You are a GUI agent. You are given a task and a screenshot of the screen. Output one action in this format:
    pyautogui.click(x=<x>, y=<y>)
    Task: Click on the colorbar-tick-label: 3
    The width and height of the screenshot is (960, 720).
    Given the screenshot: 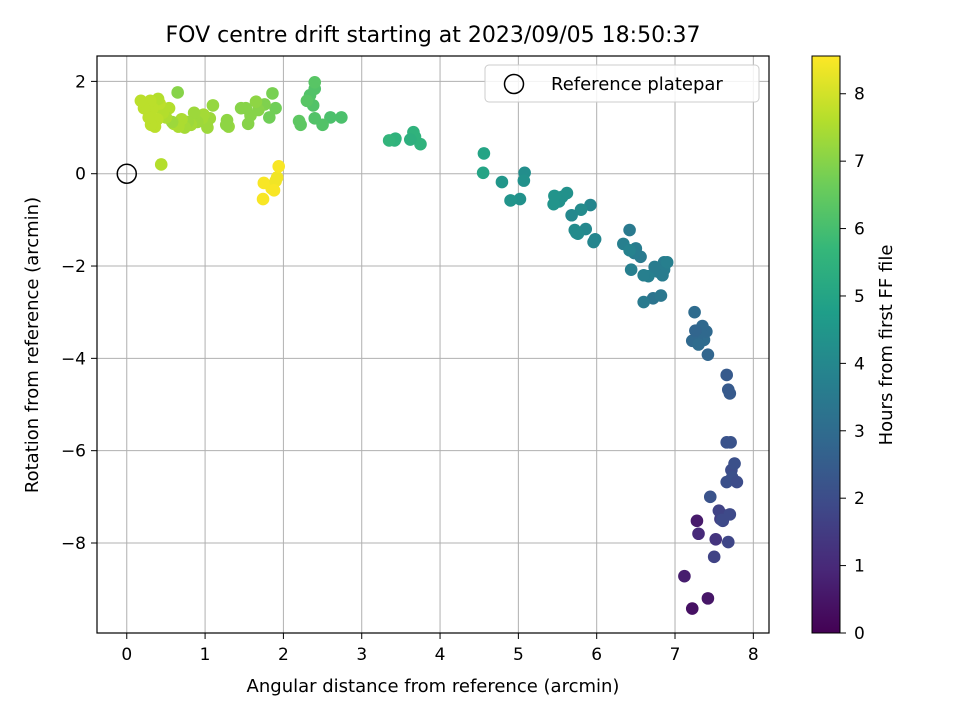 What is the action you would take?
    pyautogui.click(x=859, y=432)
    